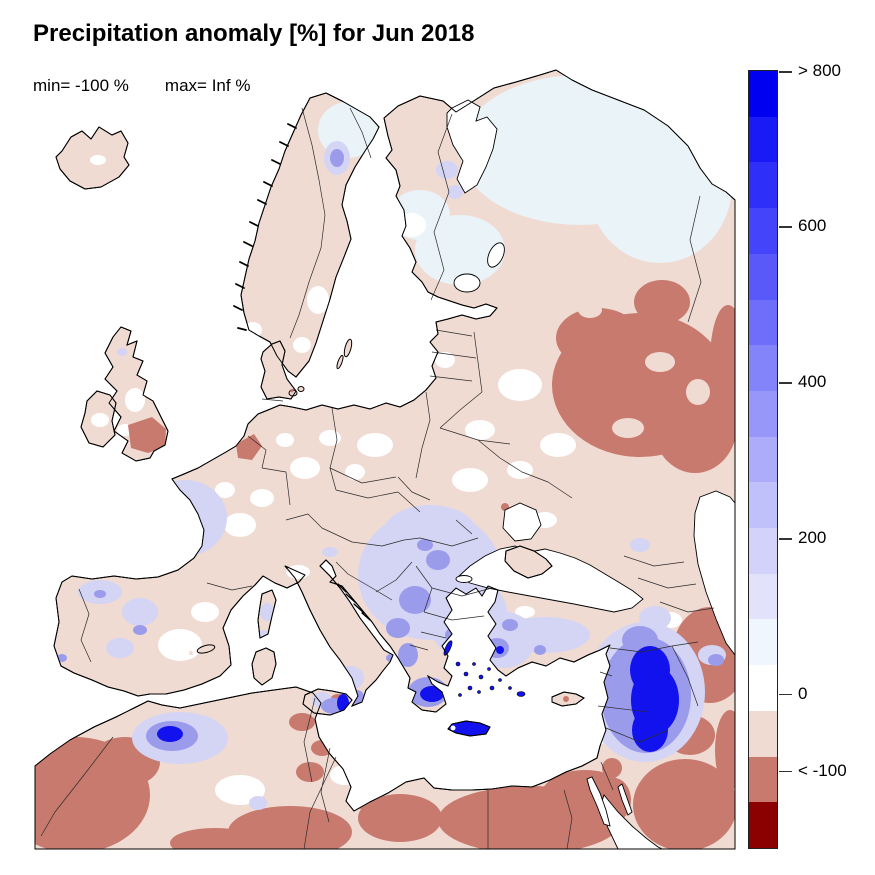  I want to click on colorbar-tick-label: > 800, so click(820, 71).